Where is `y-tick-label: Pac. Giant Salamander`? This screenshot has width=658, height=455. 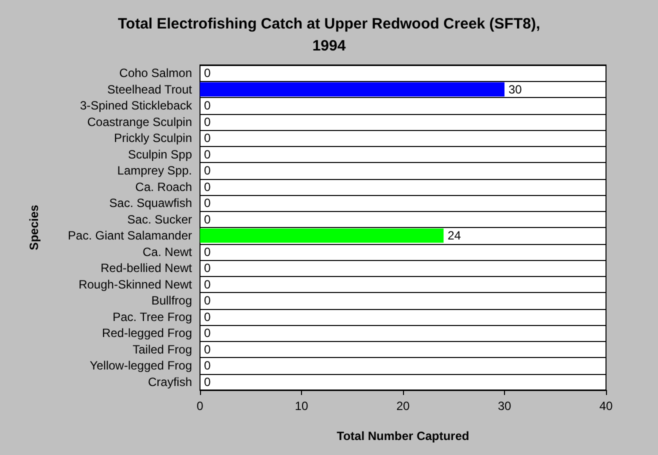
y-tick-label: Pac. Giant Salamander is located at coordinates (130, 235).